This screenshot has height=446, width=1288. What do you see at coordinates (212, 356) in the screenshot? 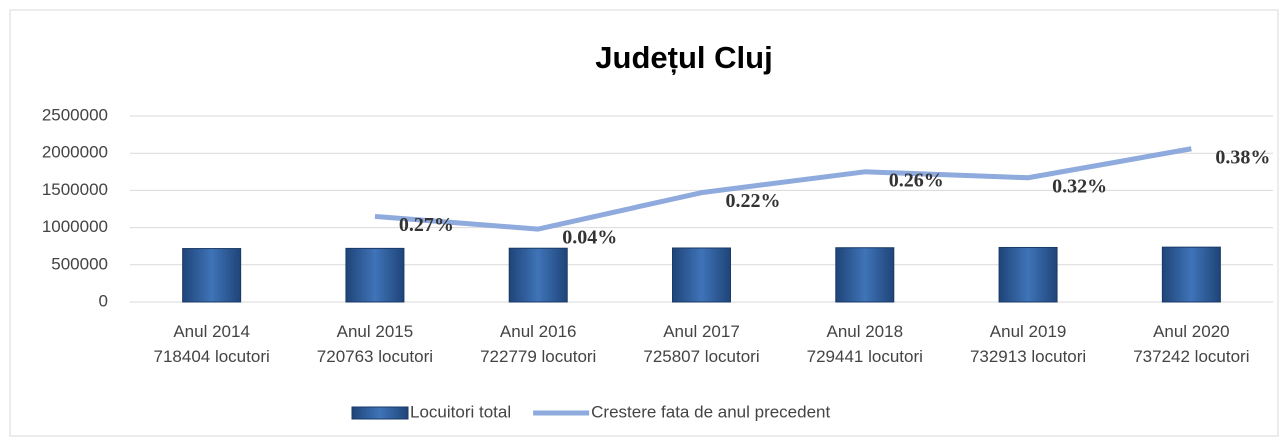
I see `x-tick-line: 718404 locutori` at bounding box center [212, 356].